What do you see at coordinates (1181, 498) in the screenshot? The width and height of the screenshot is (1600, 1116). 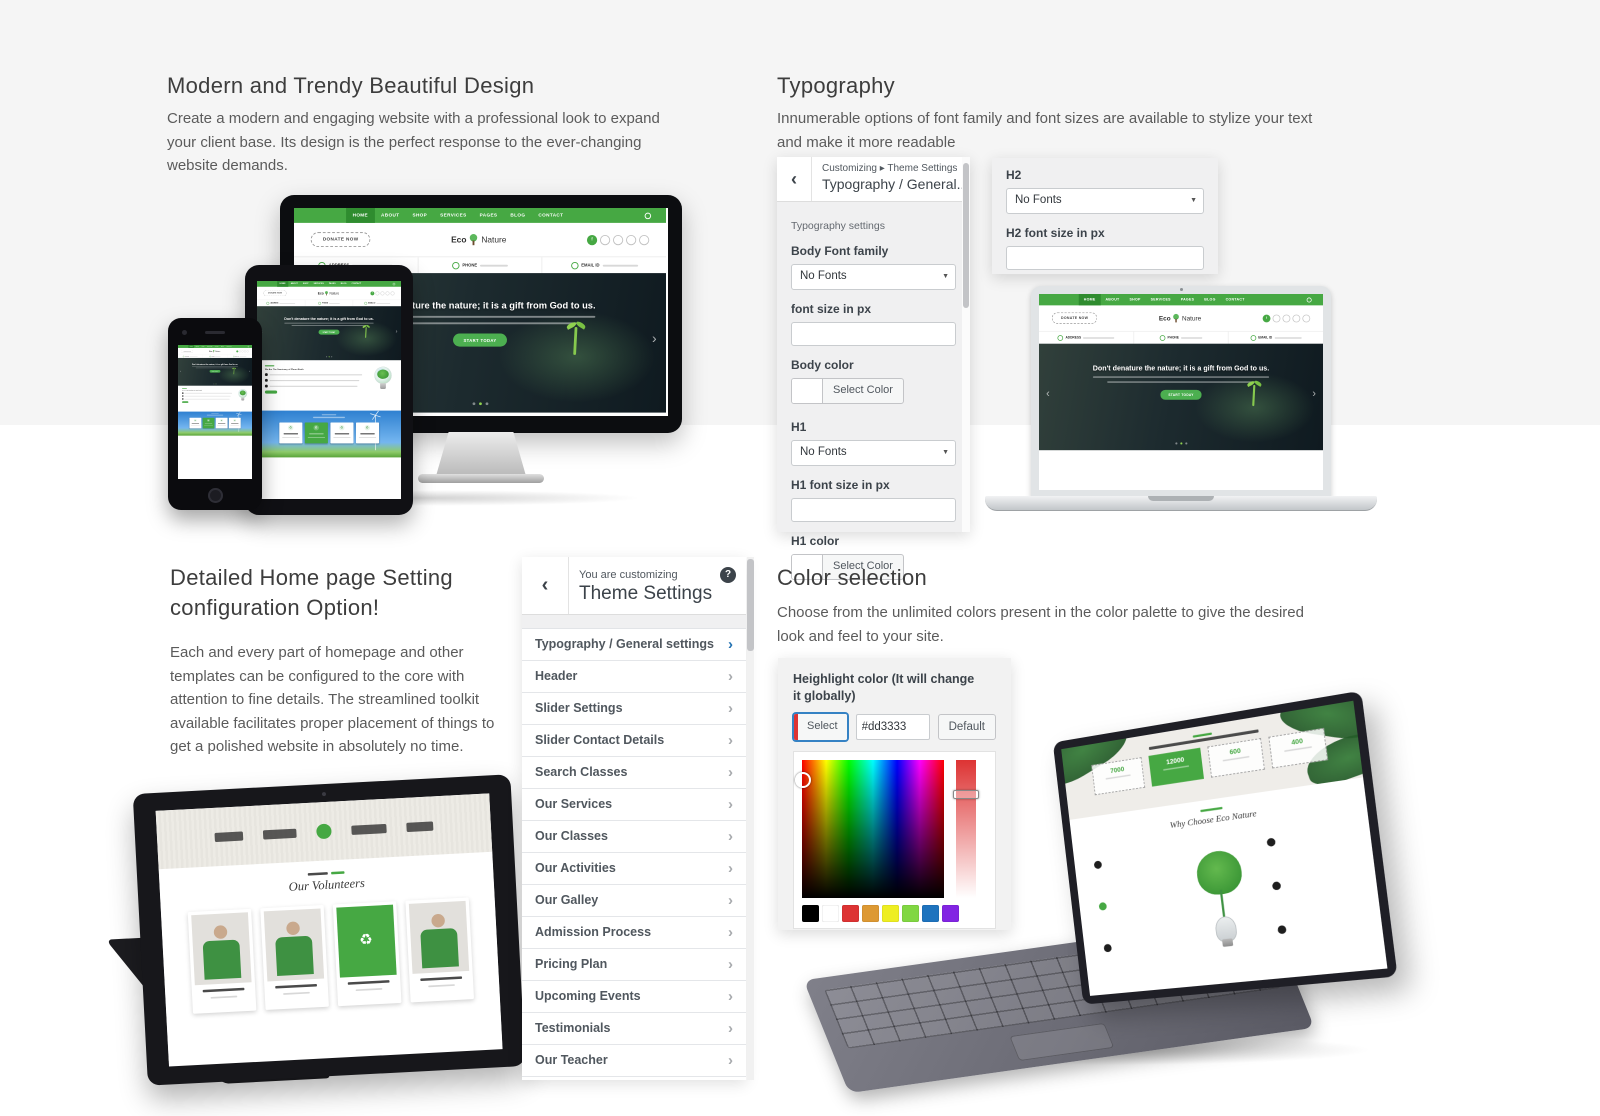 I see `laptop-notch` at bounding box center [1181, 498].